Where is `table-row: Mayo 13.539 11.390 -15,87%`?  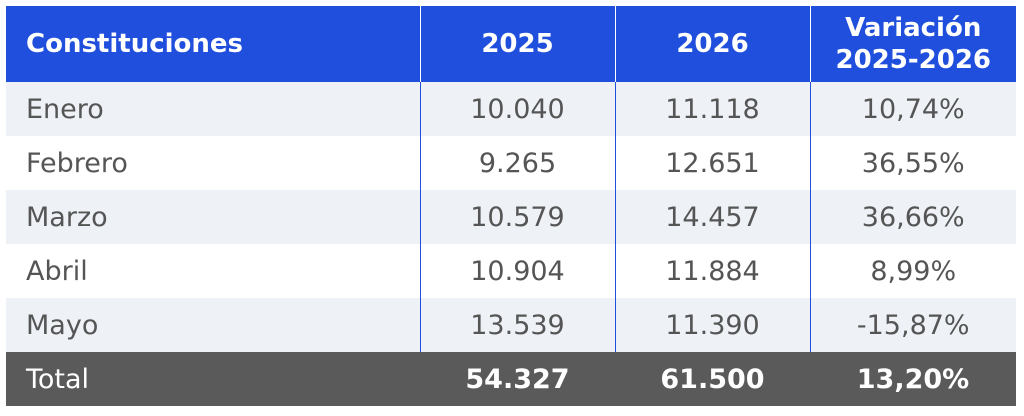
table-row: Mayo 13.539 11.390 -15,87% is located at coordinates (511, 325).